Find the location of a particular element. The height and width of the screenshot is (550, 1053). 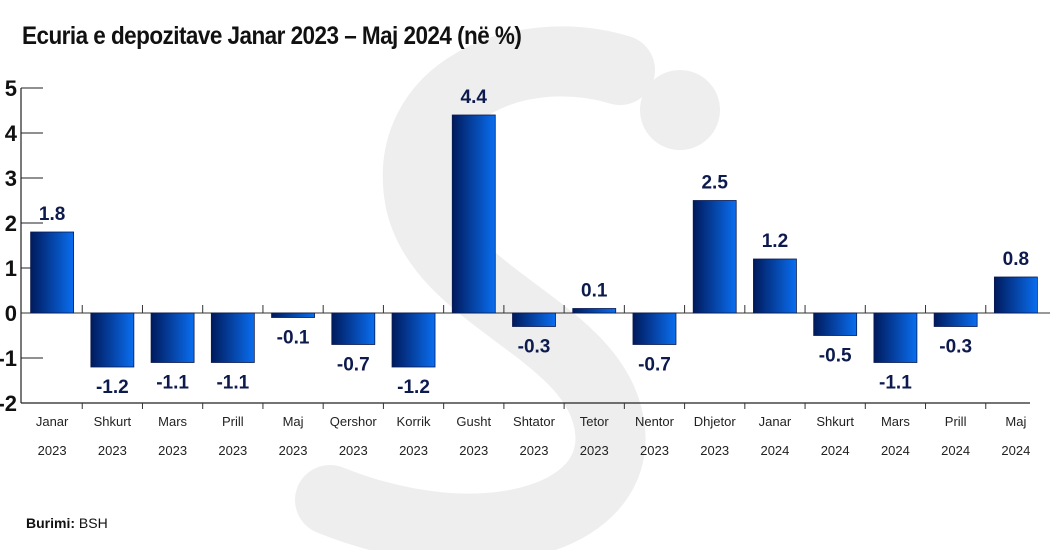

x-tick-label-month: Gusht is located at coordinates (473, 421).